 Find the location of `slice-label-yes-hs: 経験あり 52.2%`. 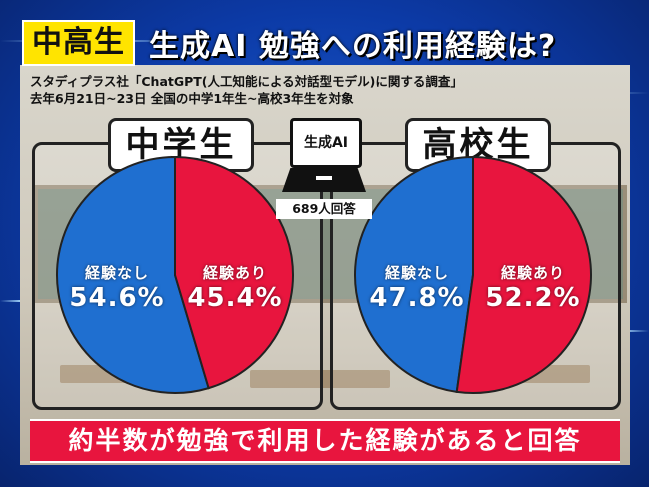

slice-label-yes-hs: 経験あり 52.2% is located at coordinates (533, 287).